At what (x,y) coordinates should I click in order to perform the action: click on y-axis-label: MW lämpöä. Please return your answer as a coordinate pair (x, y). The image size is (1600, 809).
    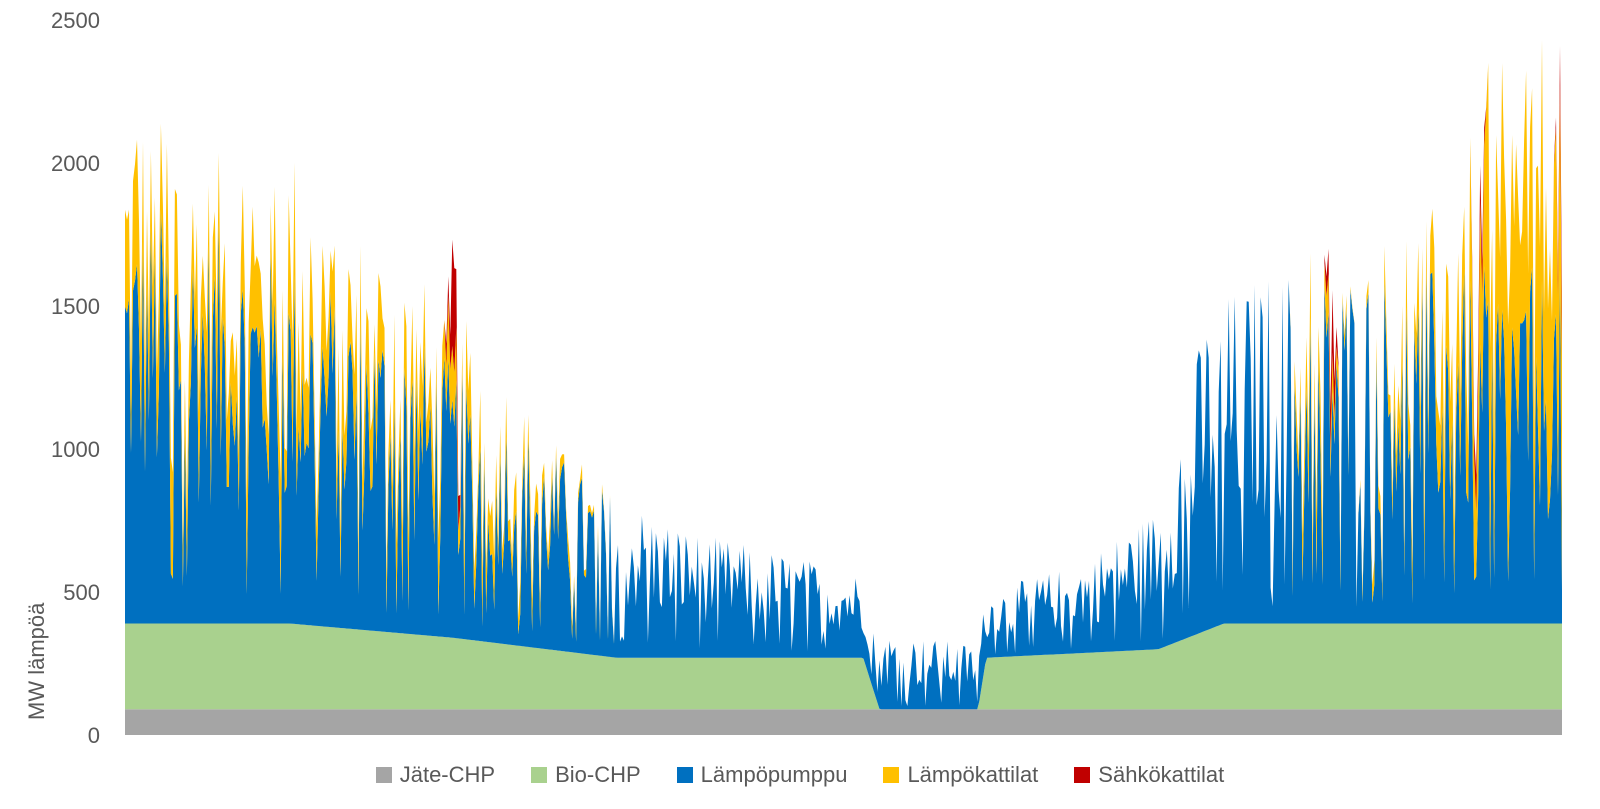
    Looking at the image, I should click on (36, 661).